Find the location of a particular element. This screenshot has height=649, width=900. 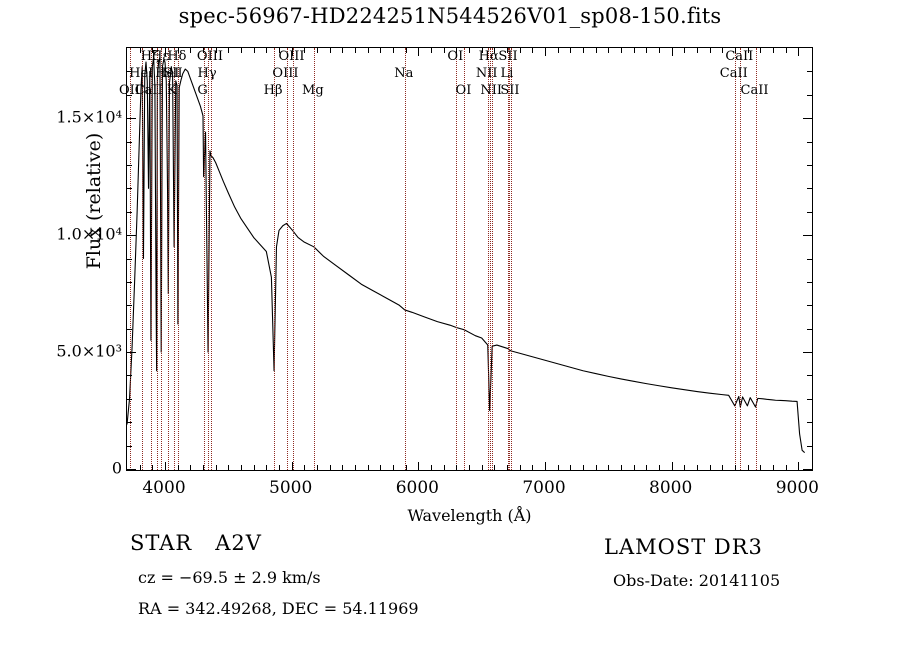

redshift-velocity: cz = −69.5 ± 2.9 km/s is located at coordinates (229, 577).